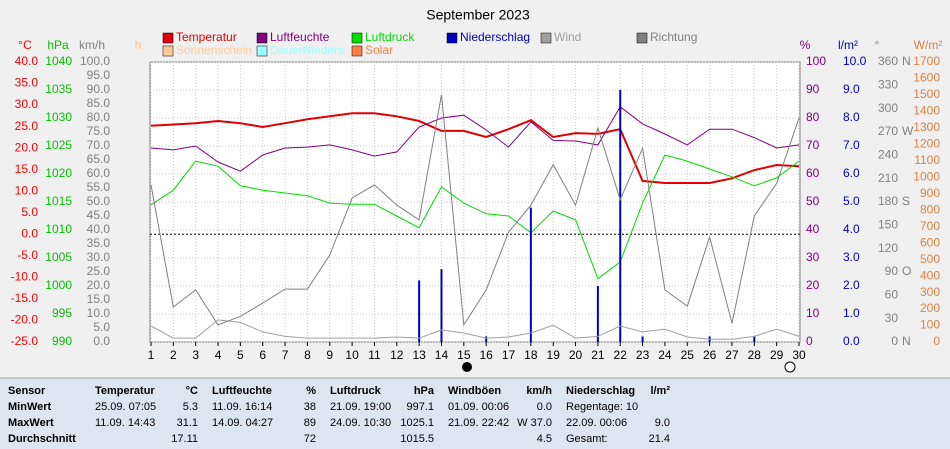  Describe the element at coordinates (25, 320) in the screenshot. I see `y-tick-label: -20.0` at that location.